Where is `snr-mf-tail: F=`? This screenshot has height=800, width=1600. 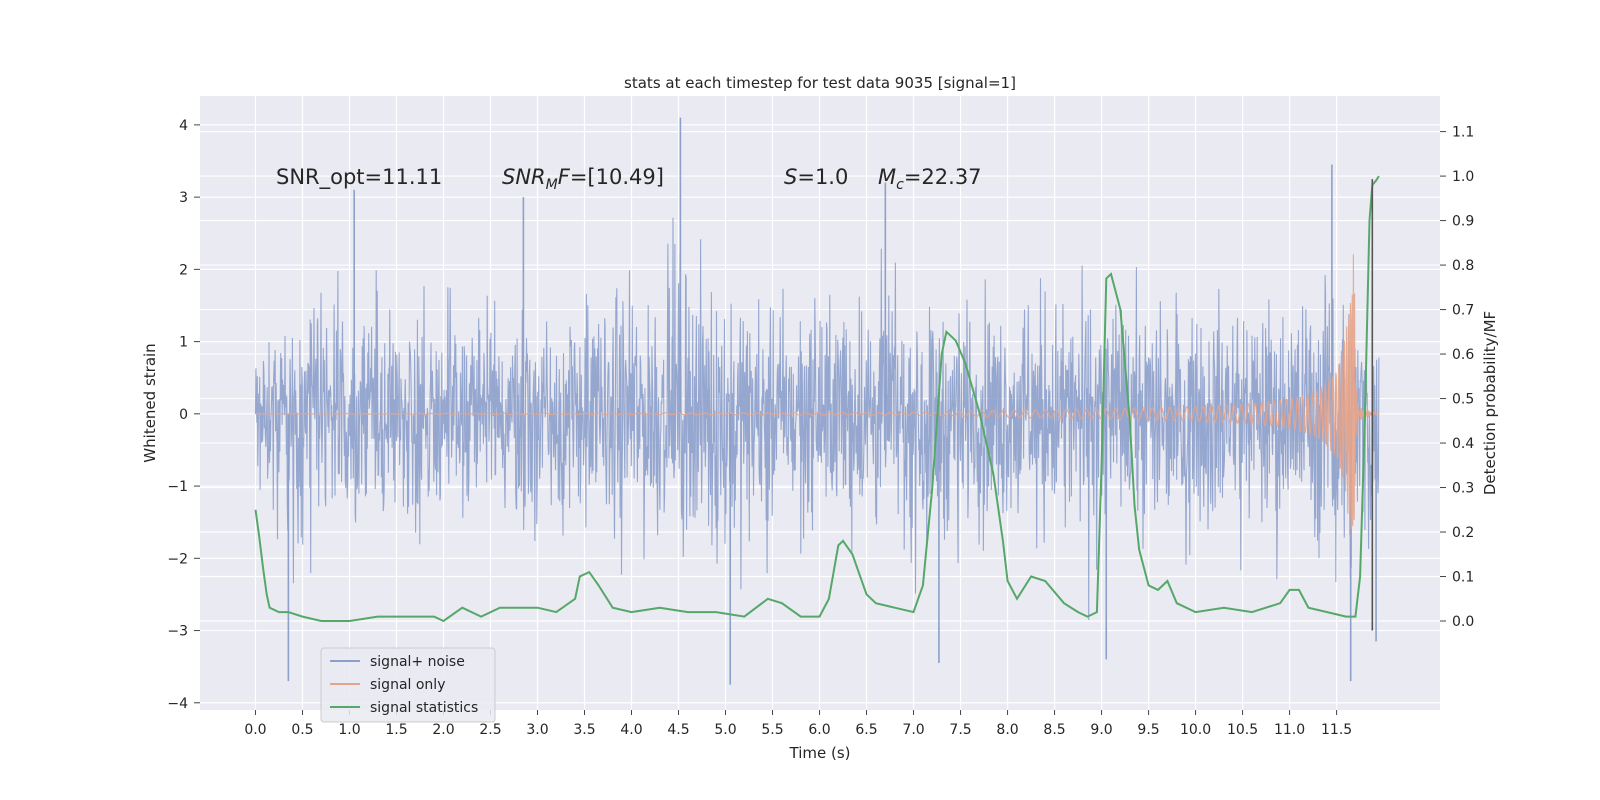
snr-mf-tail: F= is located at coordinates (573, 177).